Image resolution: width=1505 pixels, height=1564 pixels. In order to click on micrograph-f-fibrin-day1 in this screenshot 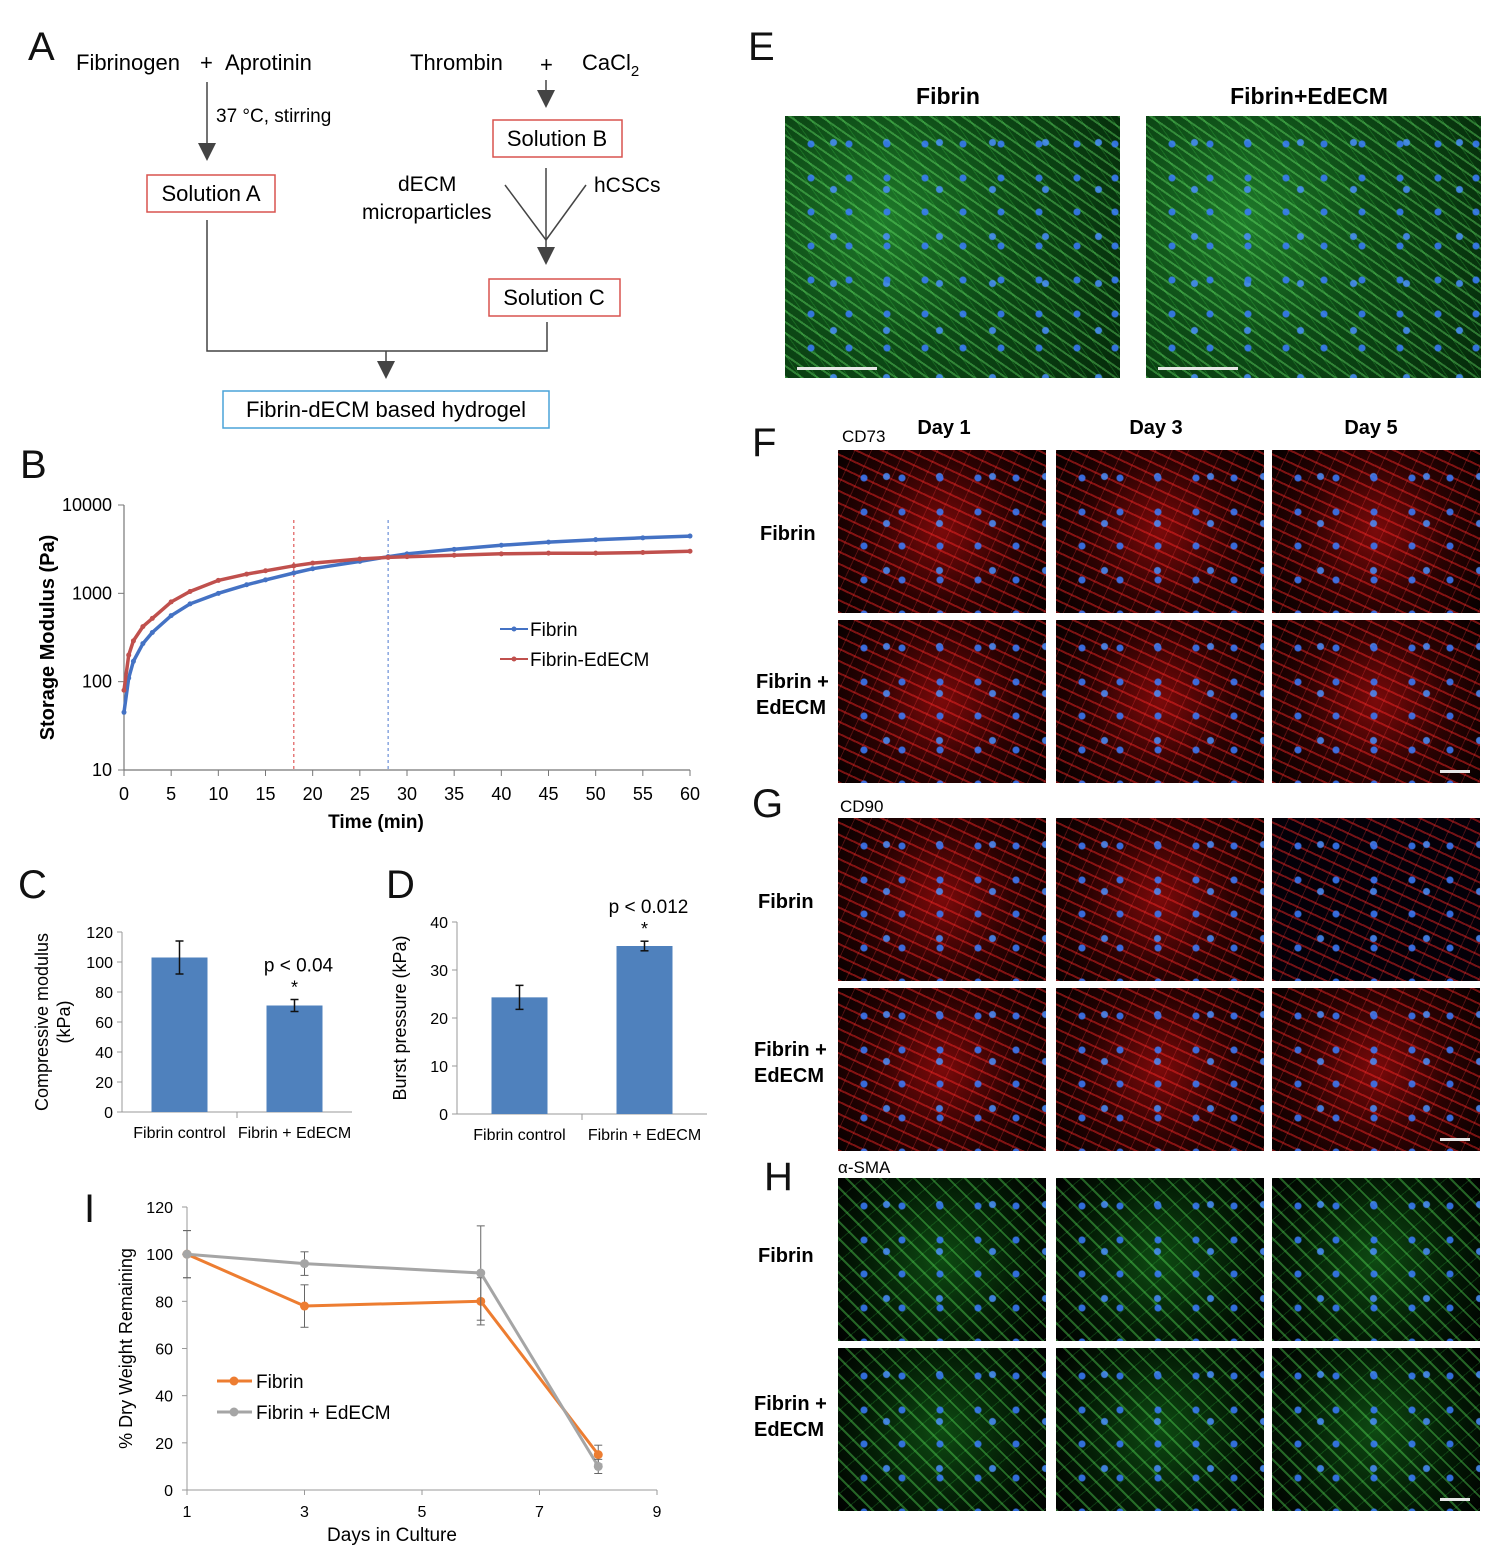, I will do `click(942, 531)`.